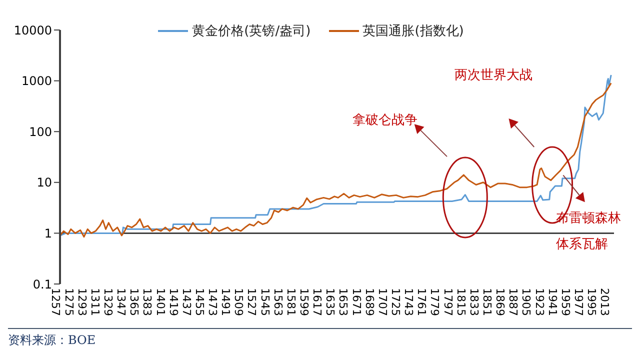 Image resolution: width=640 pixels, height=357 pixels. What do you see at coordinates (199, 302) in the screenshot?
I see `x-tick-label: 1455` at bounding box center [199, 302].